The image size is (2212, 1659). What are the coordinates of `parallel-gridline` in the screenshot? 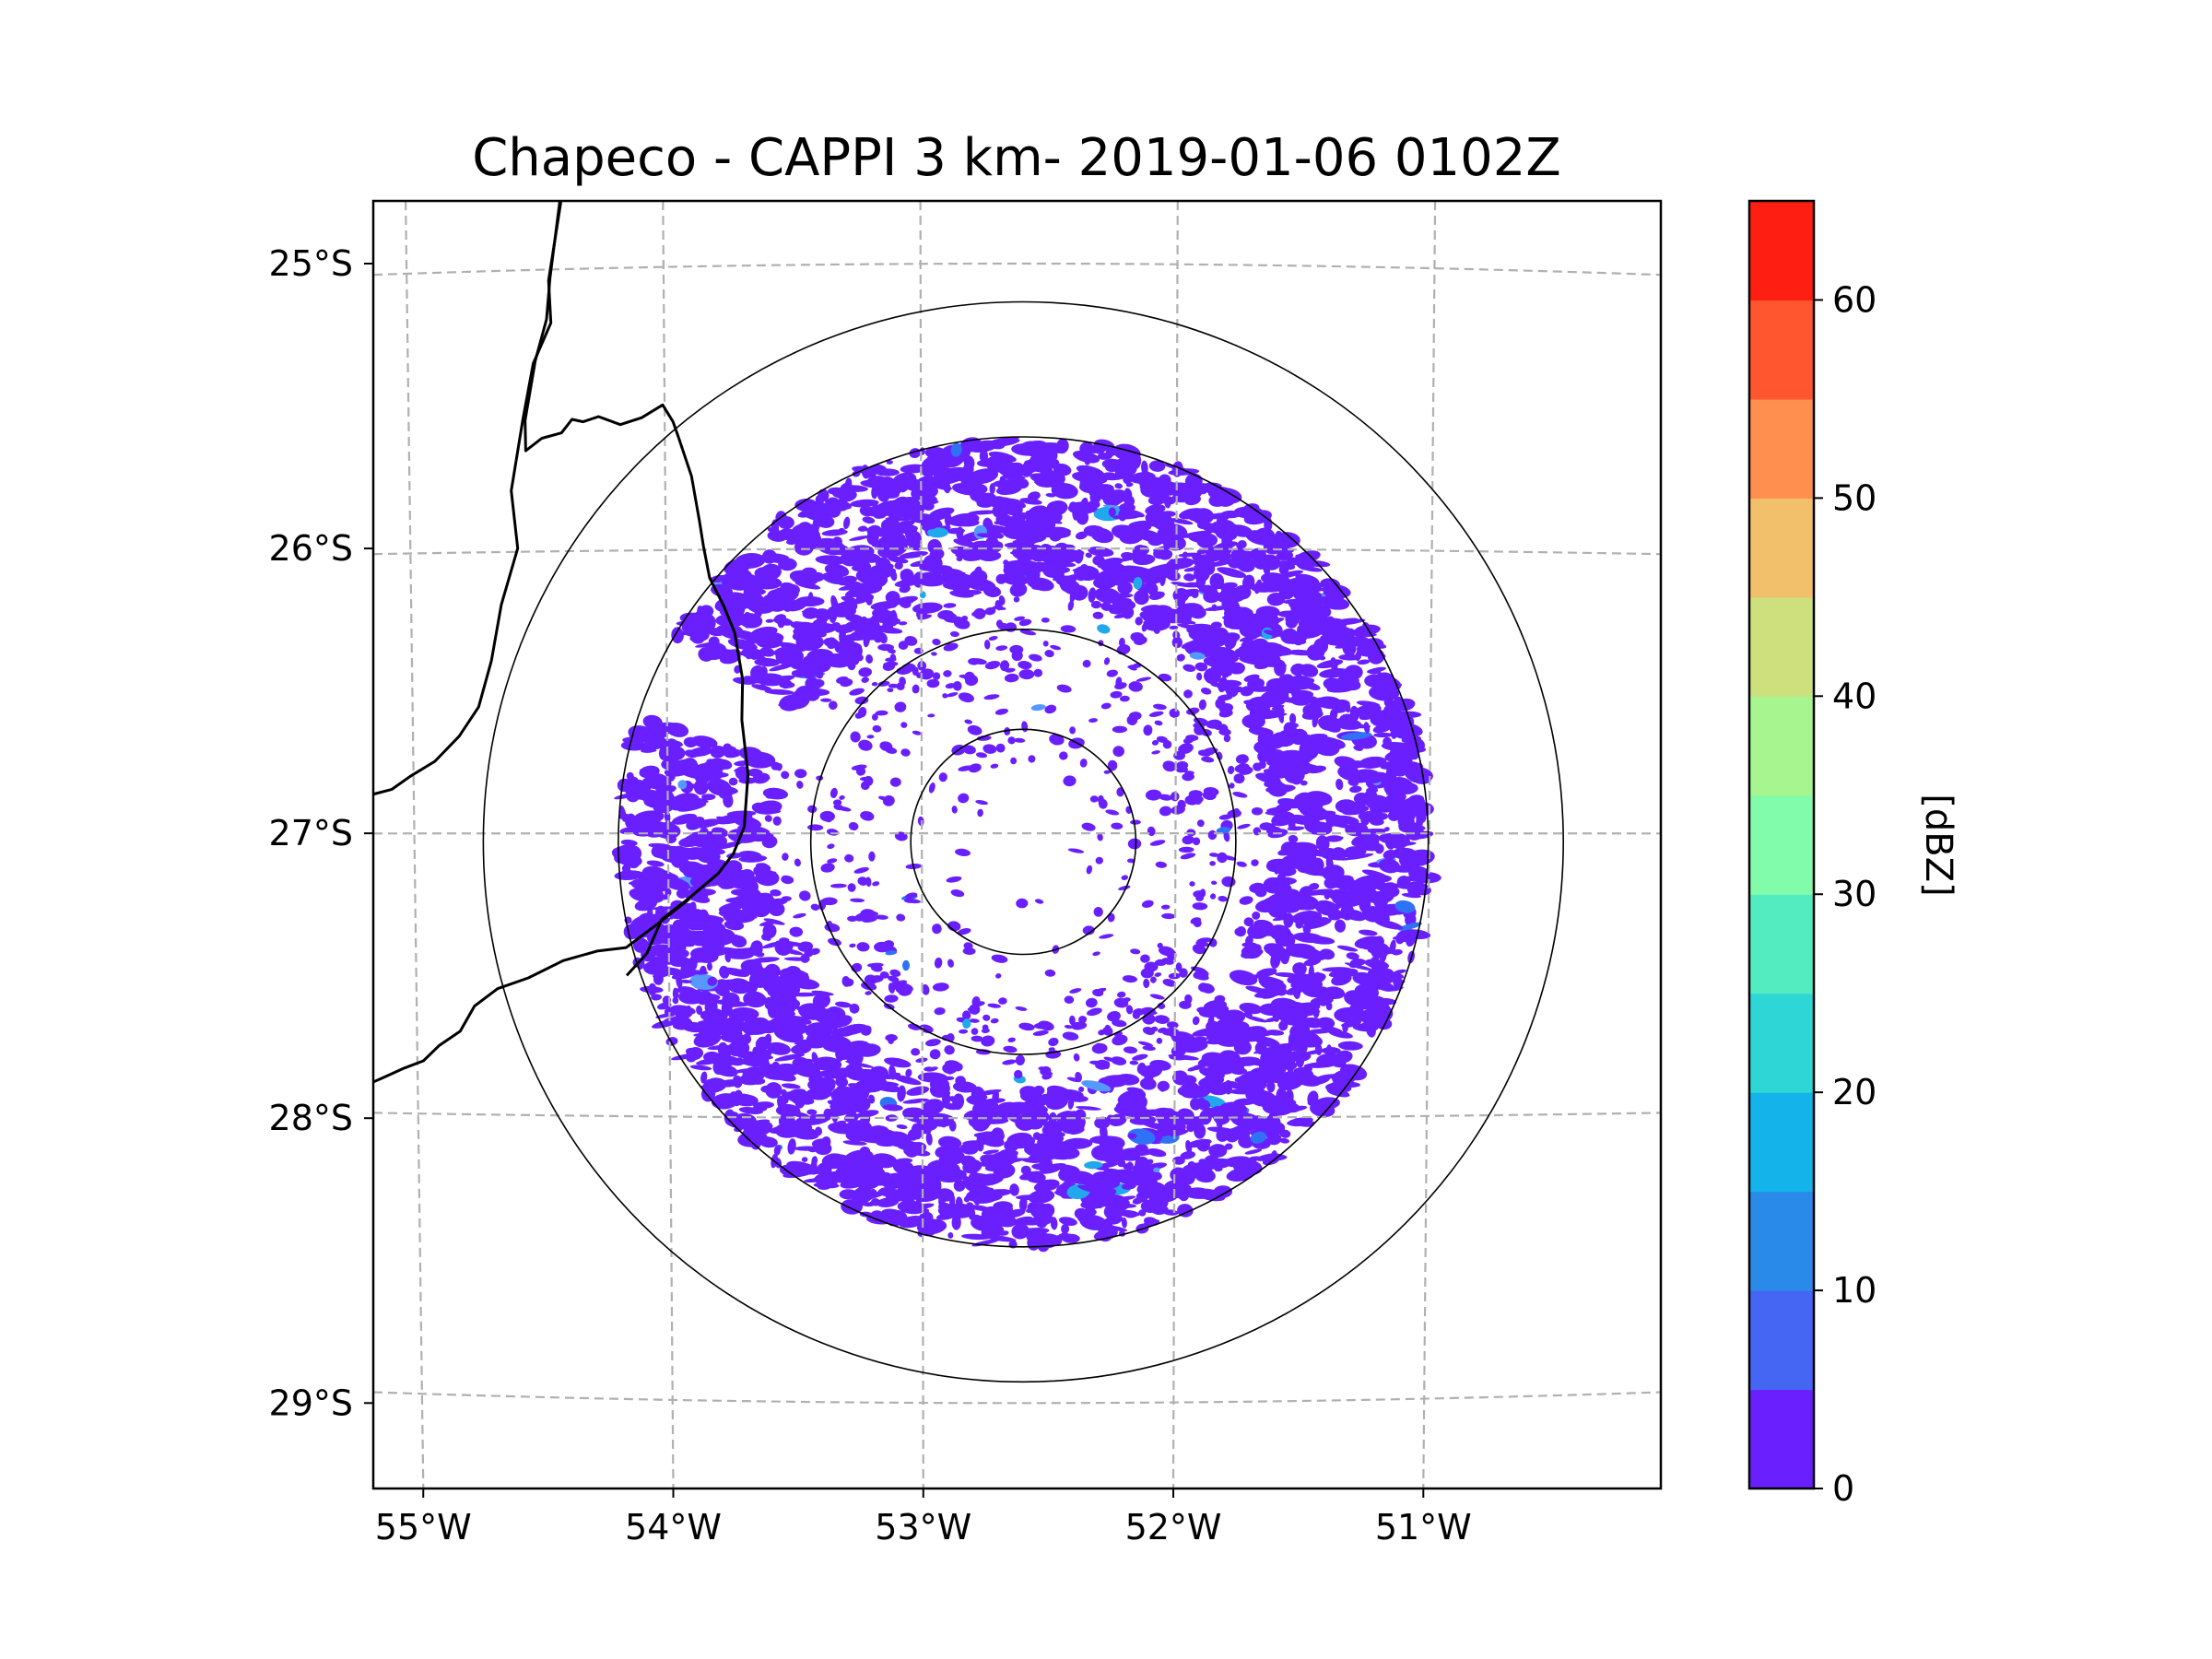 It's located at (1017, 551).